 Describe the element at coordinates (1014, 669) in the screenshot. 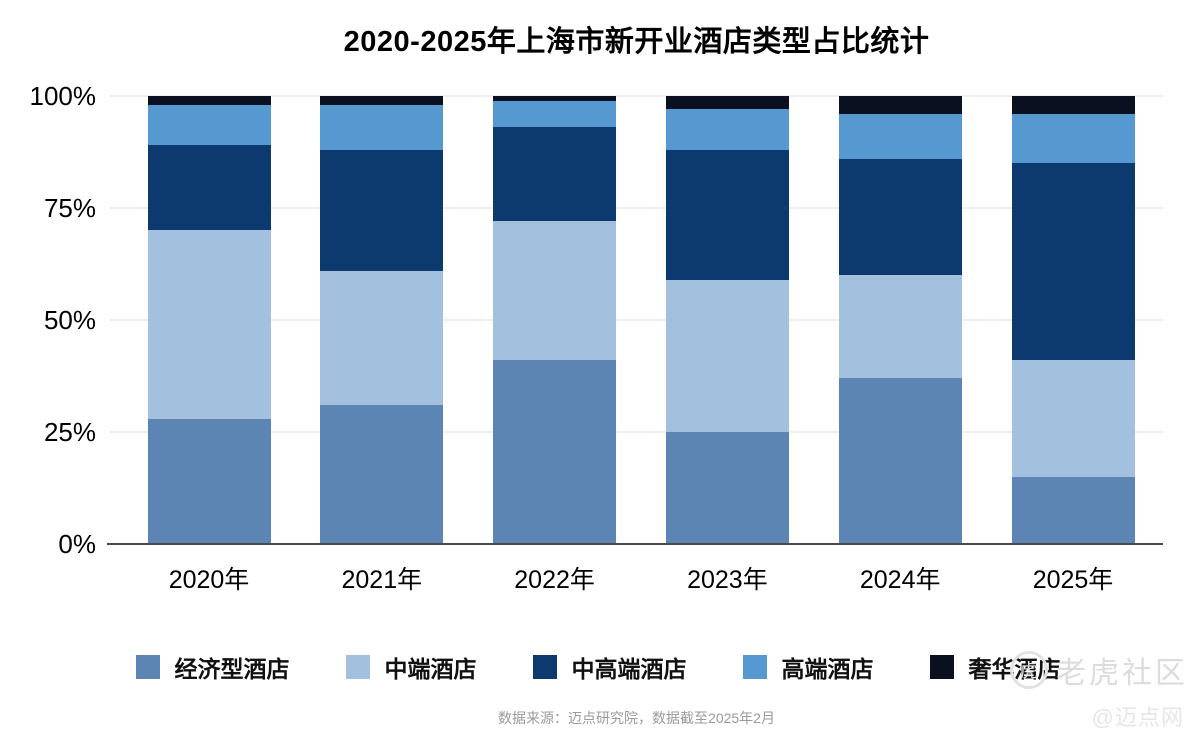

I see `legend-label: 奢华酒店` at that location.